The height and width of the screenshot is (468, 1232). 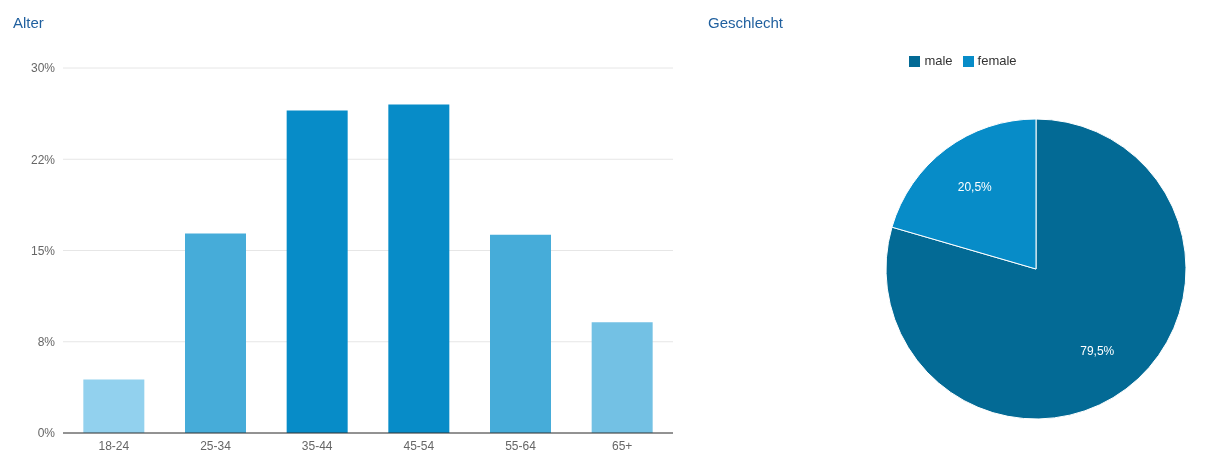 What do you see at coordinates (419, 445) in the screenshot?
I see `x-tick-label: 45-54` at bounding box center [419, 445].